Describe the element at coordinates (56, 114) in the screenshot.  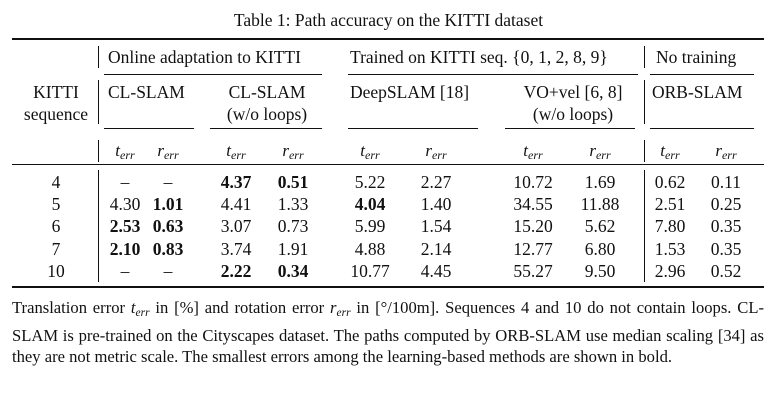
I see `row-header-sequence: sequence` at that location.